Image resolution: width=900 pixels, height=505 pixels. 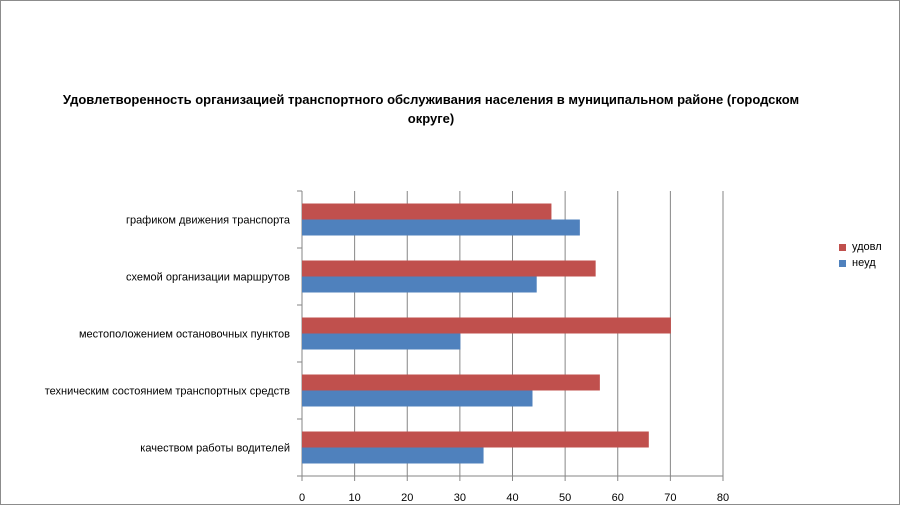 What do you see at coordinates (302, 498) in the screenshot?
I see `x-tick-label: 0` at bounding box center [302, 498].